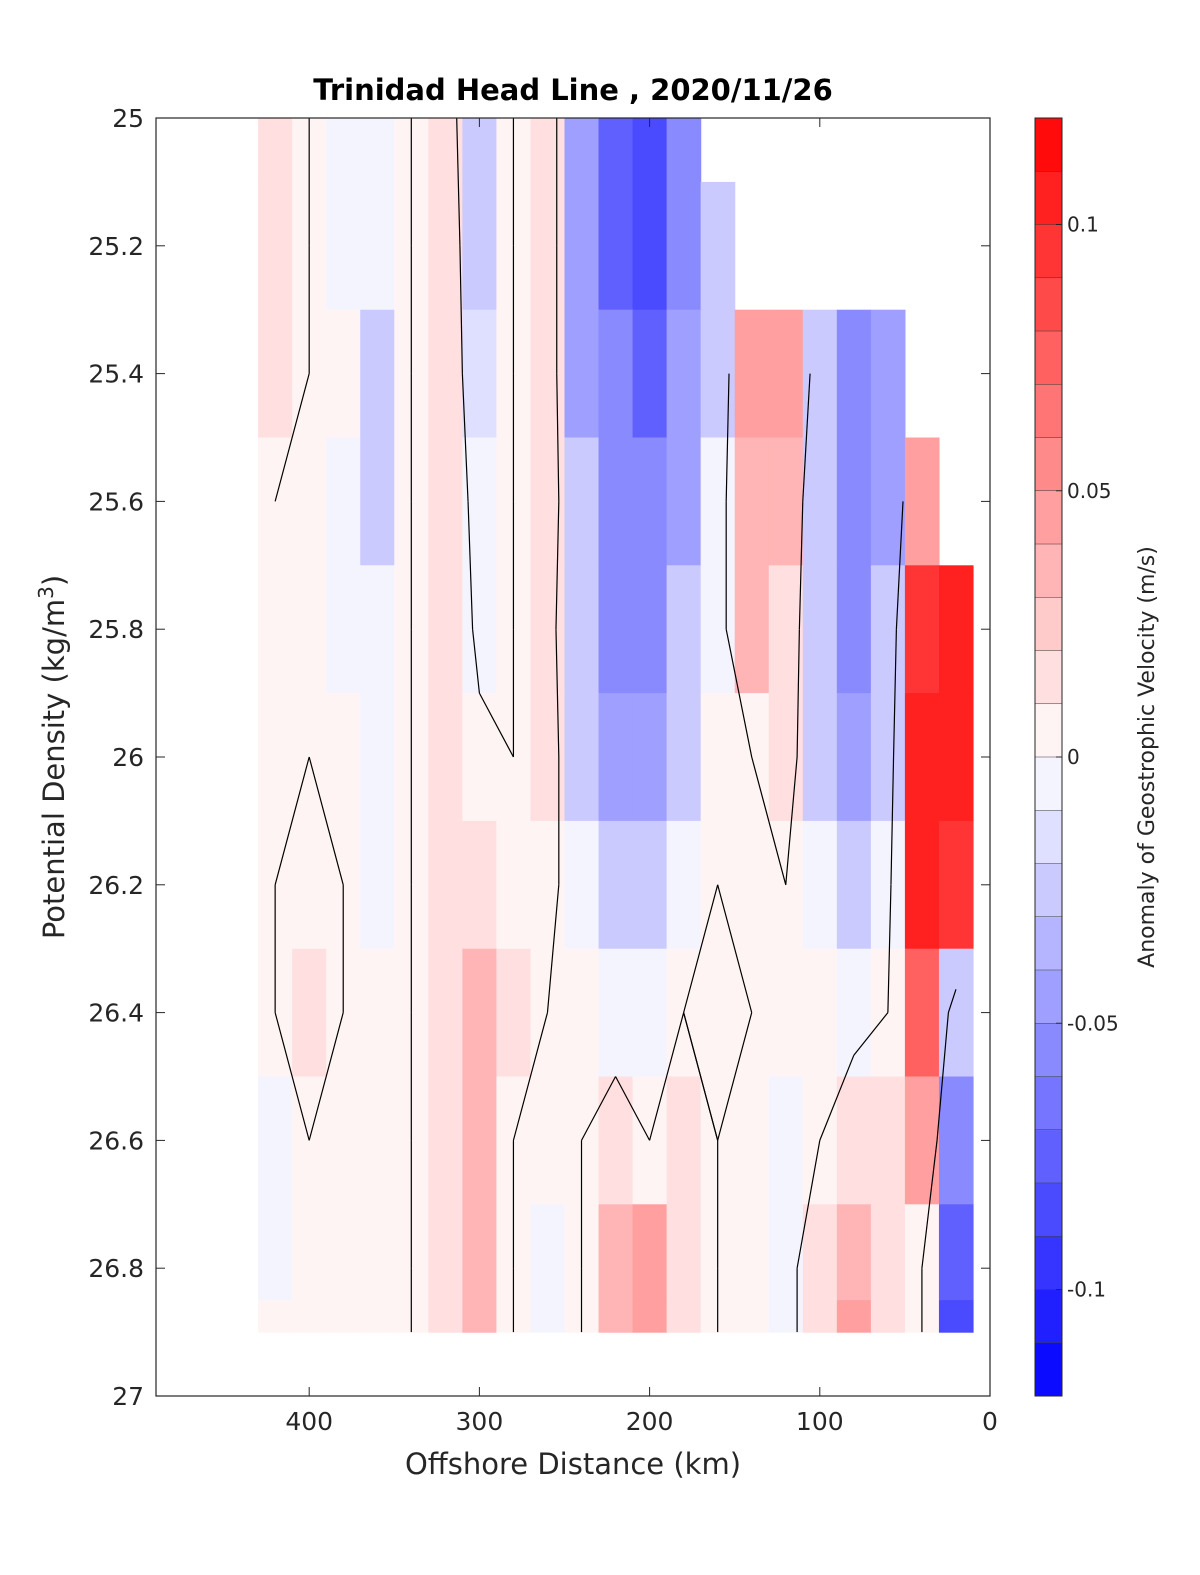 This screenshot has height=1575, width=1200. Describe the element at coordinates (650, 1421) in the screenshot. I see `x-tick-label: 200` at that location.